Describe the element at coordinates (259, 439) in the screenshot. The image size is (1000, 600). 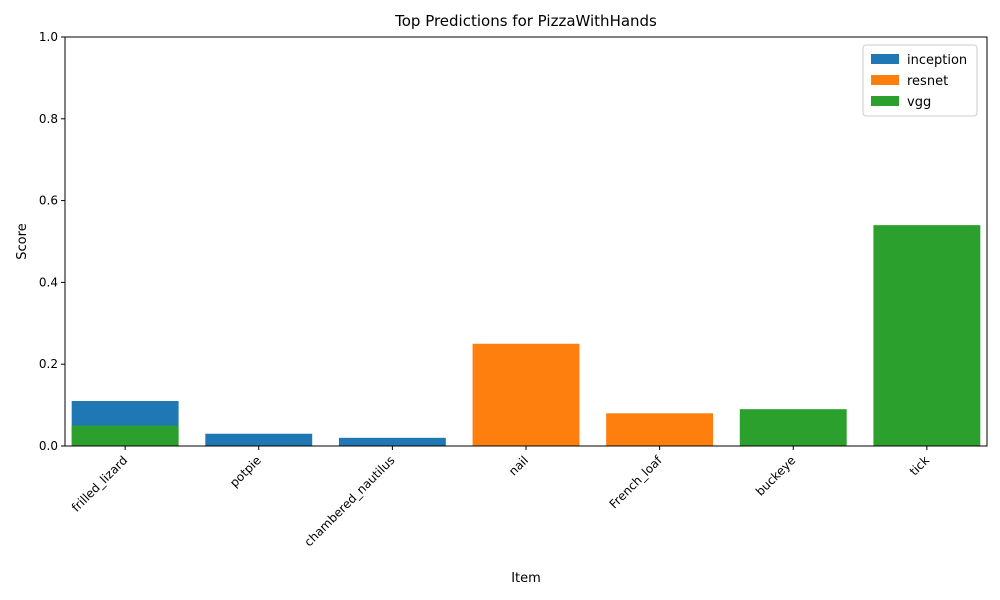
I see `bar-inception-potpie` at that location.